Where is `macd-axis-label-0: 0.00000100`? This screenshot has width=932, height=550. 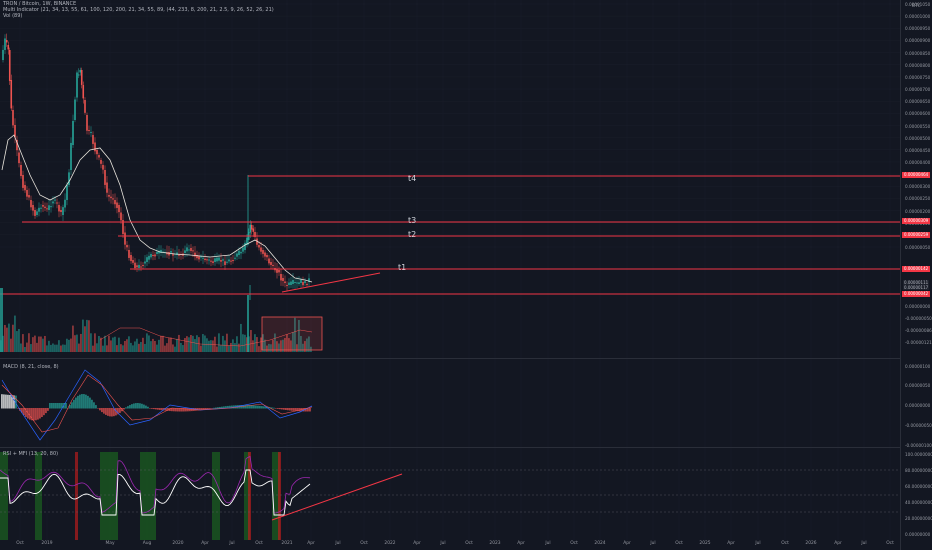
macd-axis-label-0: 0.00000100 is located at coordinates (918, 366).